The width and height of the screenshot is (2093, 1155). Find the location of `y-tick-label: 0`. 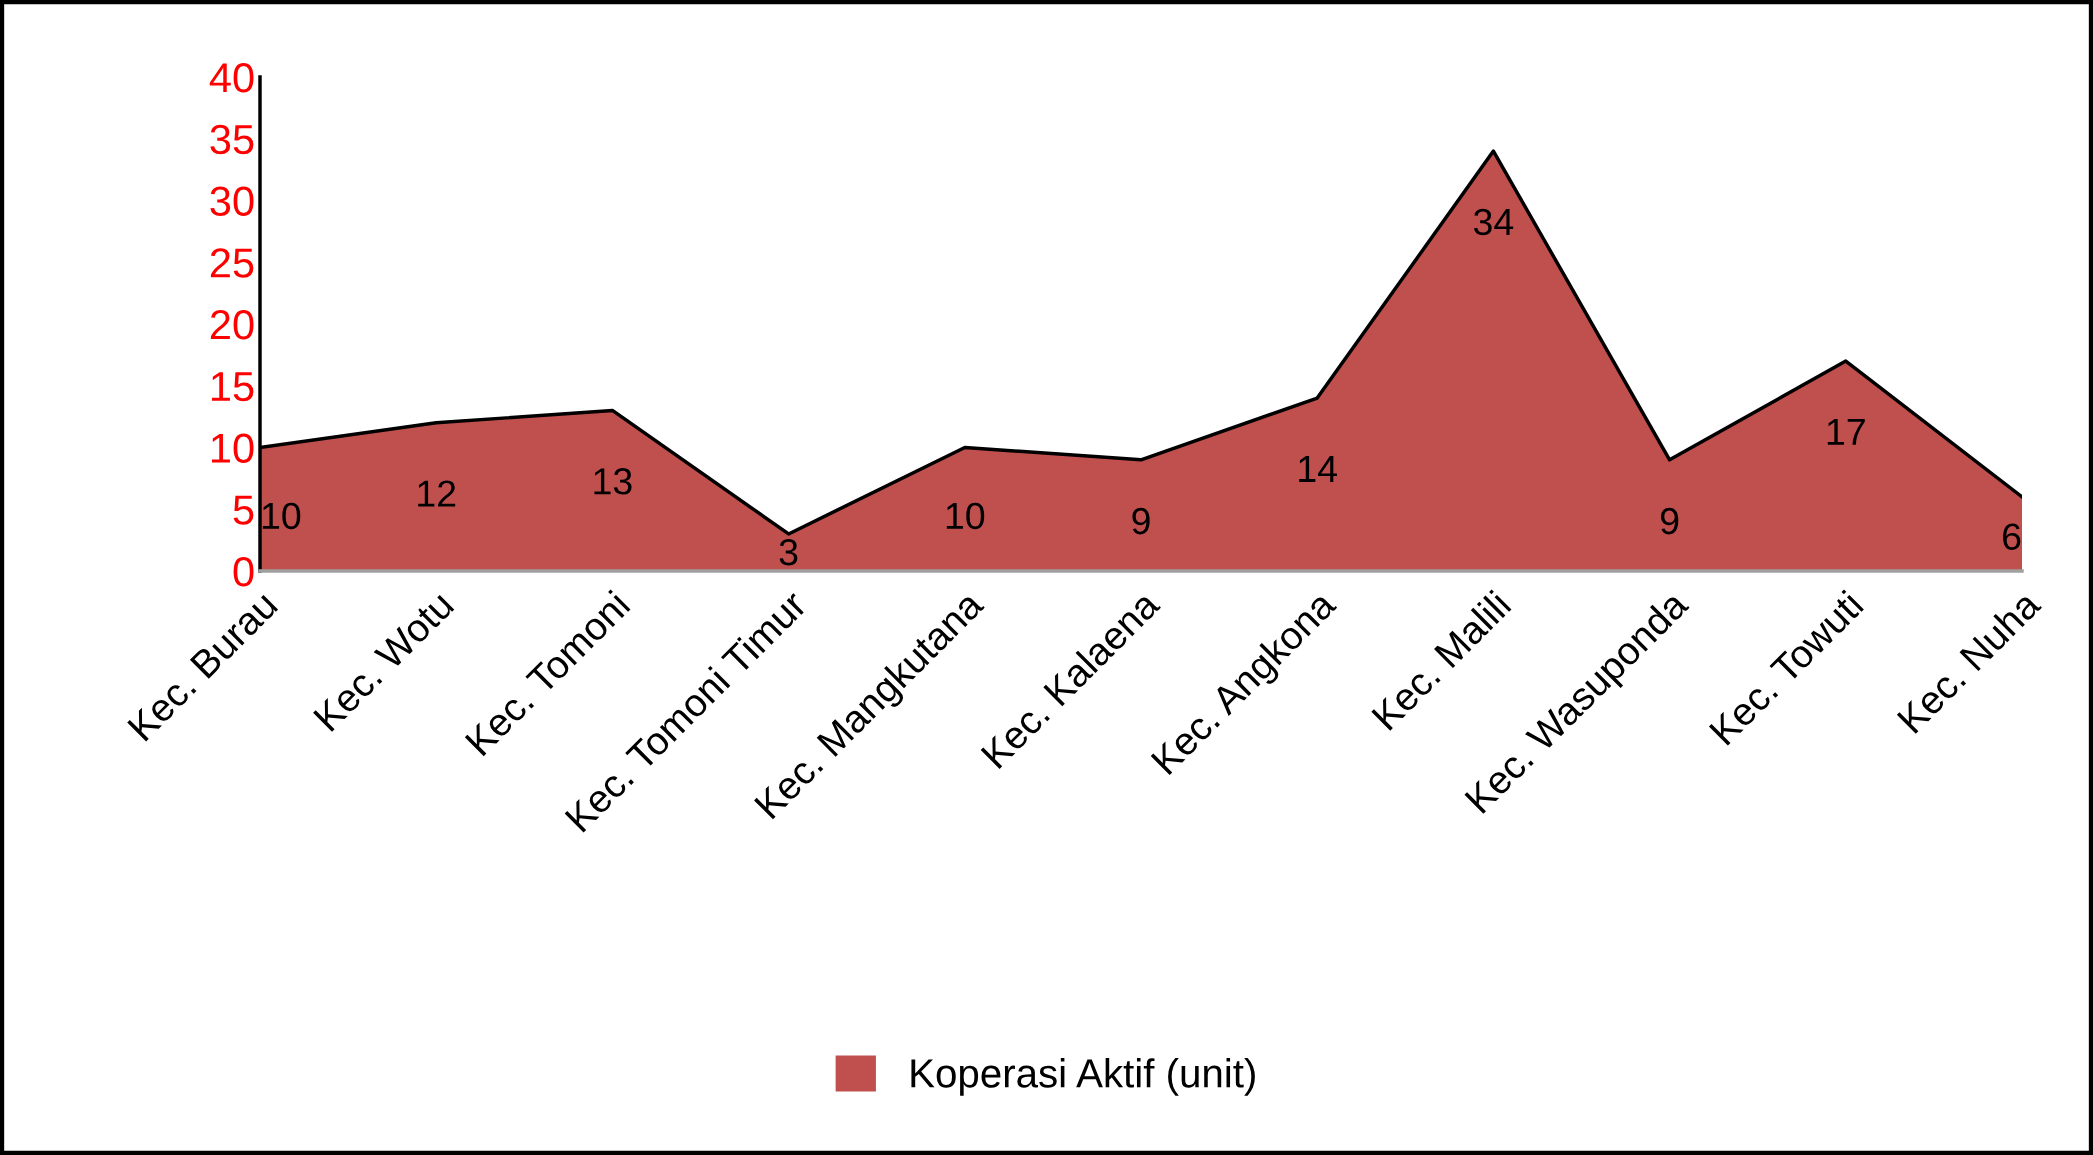

y-tick-label: 0 is located at coordinates (243, 572).